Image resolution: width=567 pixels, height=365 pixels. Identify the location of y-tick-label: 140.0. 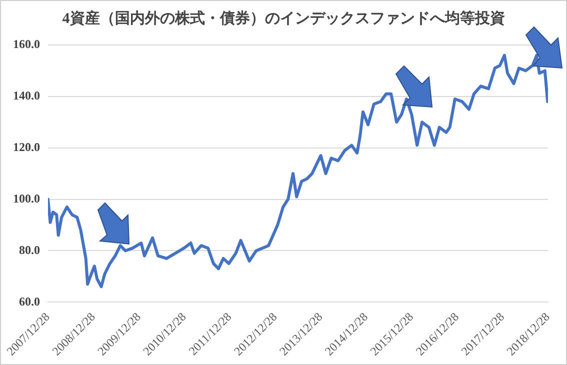
(26, 95).